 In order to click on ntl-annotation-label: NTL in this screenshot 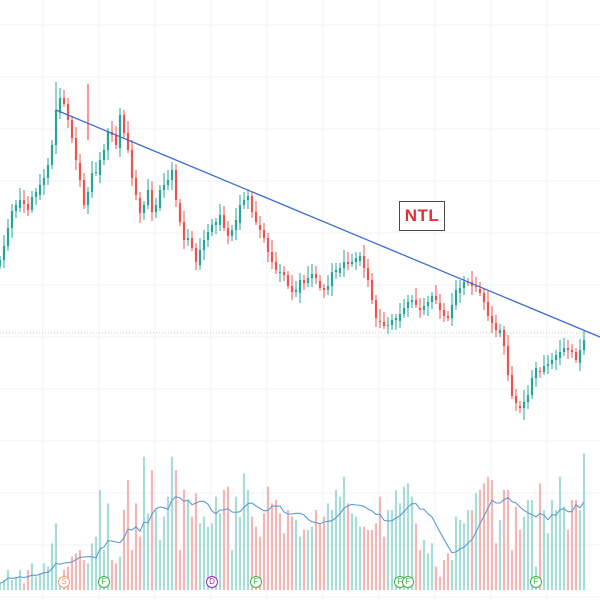, I will do `click(422, 216)`.